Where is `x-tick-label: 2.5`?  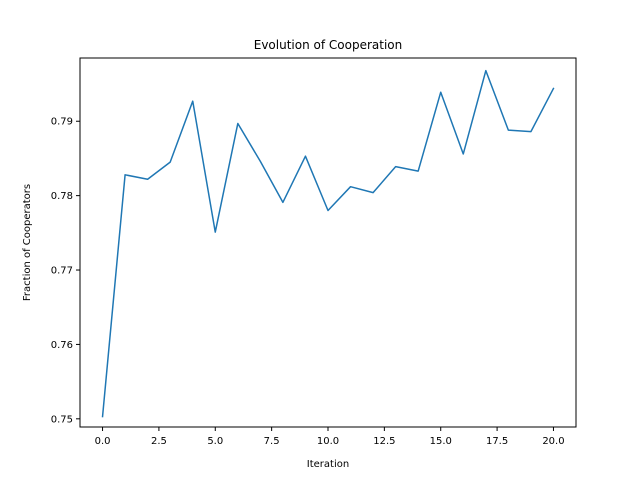
x-tick-label: 2.5 is located at coordinates (159, 441).